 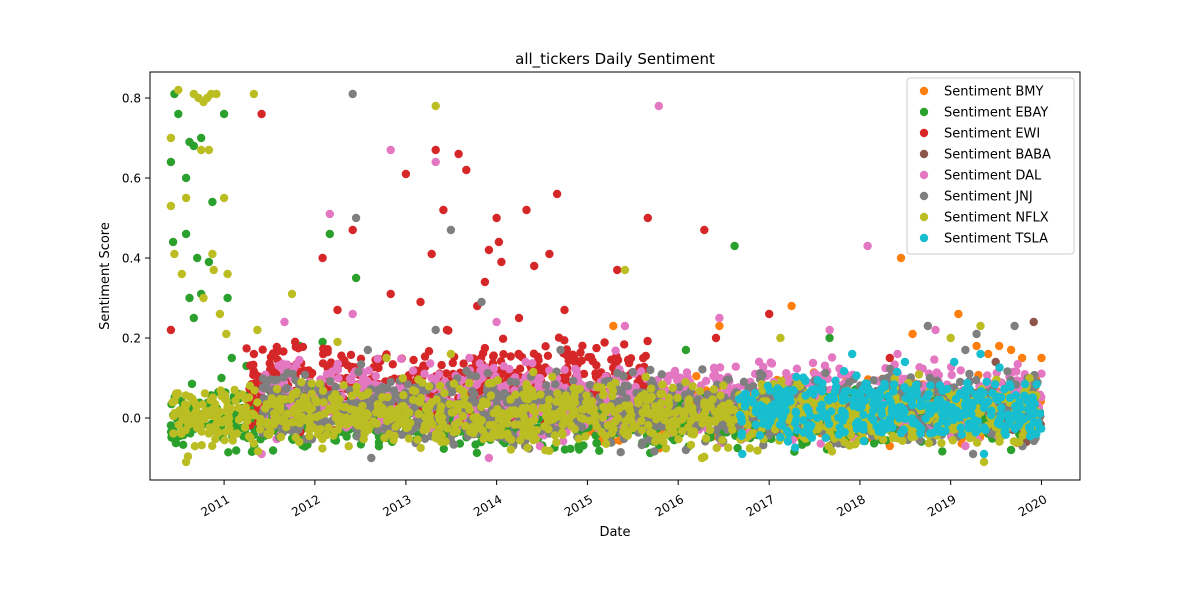 I want to click on chart-title: all_tickers Daily Sentiment, so click(x=615, y=59).